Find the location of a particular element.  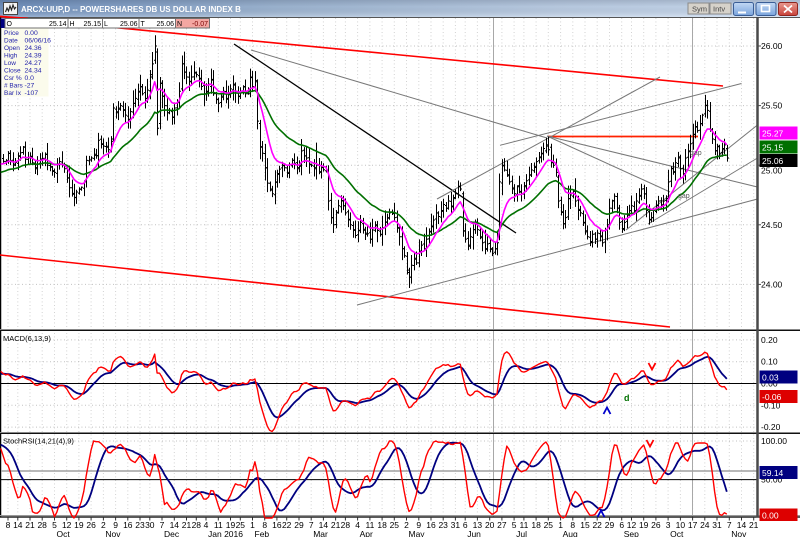

svg-text: -27 is located at coordinates (30, 86).